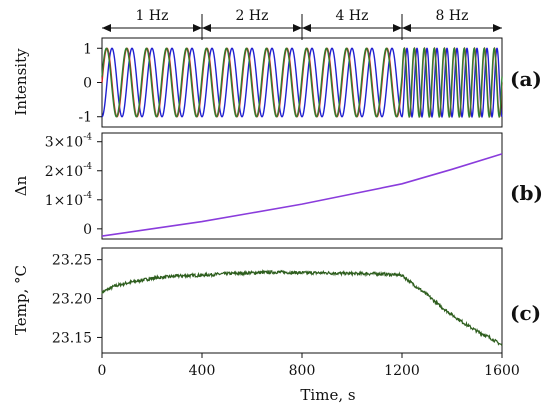  What do you see at coordinates (502, 371) in the screenshot?
I see `panel-c-xtick-label: 1600` at bounding box center [502, 371].